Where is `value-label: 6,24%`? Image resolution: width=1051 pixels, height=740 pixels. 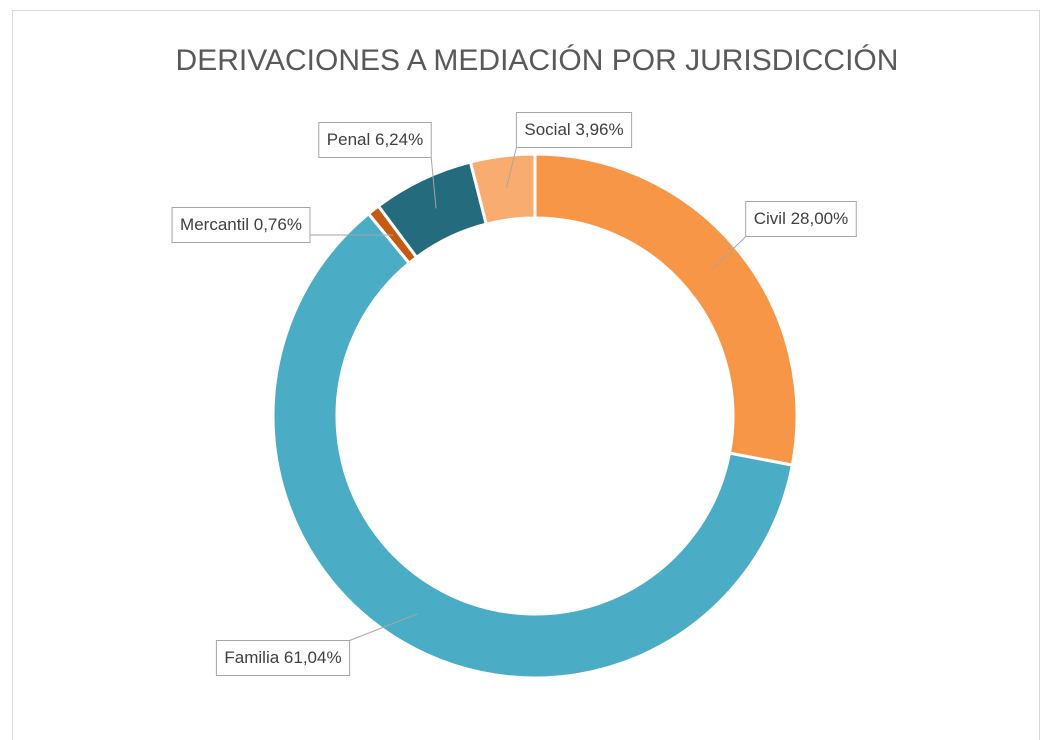
value-label: 6,24% is located at coordinates (399, 139).